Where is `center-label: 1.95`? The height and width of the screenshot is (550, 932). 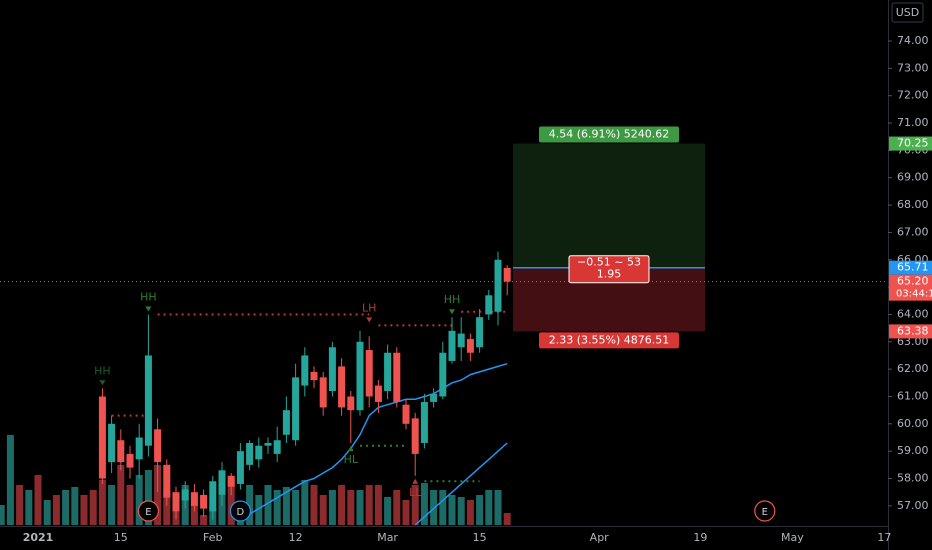
center-label: 1.95 is located at coordinates (609, 274).